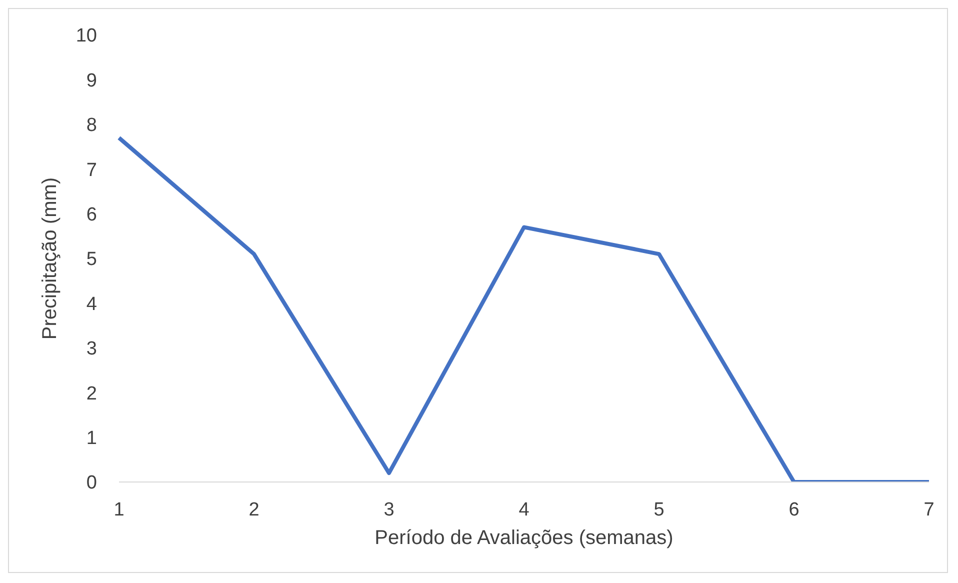 This screenshot has width=958, height=583. What do you see at coordinates (389, 509) in the screenshot?
I see `x-tick-label: 3` at bounding box center [389, 509].